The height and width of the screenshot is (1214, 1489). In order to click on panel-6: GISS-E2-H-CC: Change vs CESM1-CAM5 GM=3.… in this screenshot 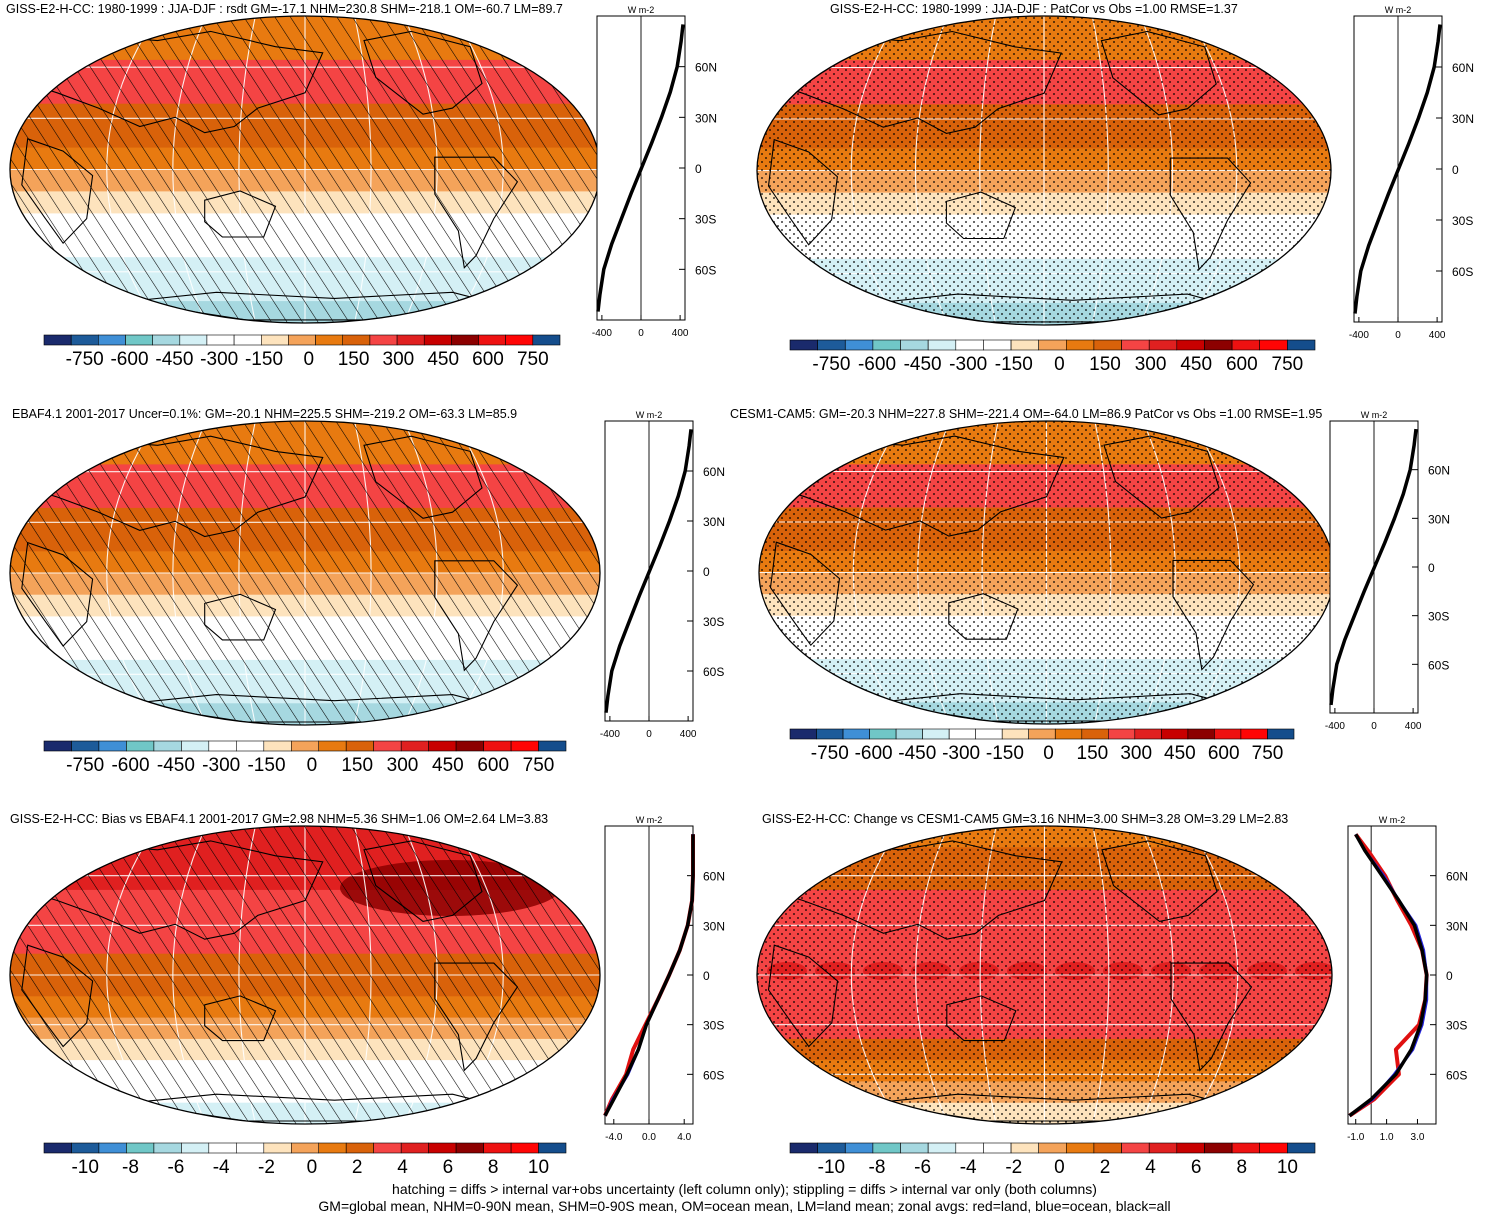, I will do `click(1112, 995)`.